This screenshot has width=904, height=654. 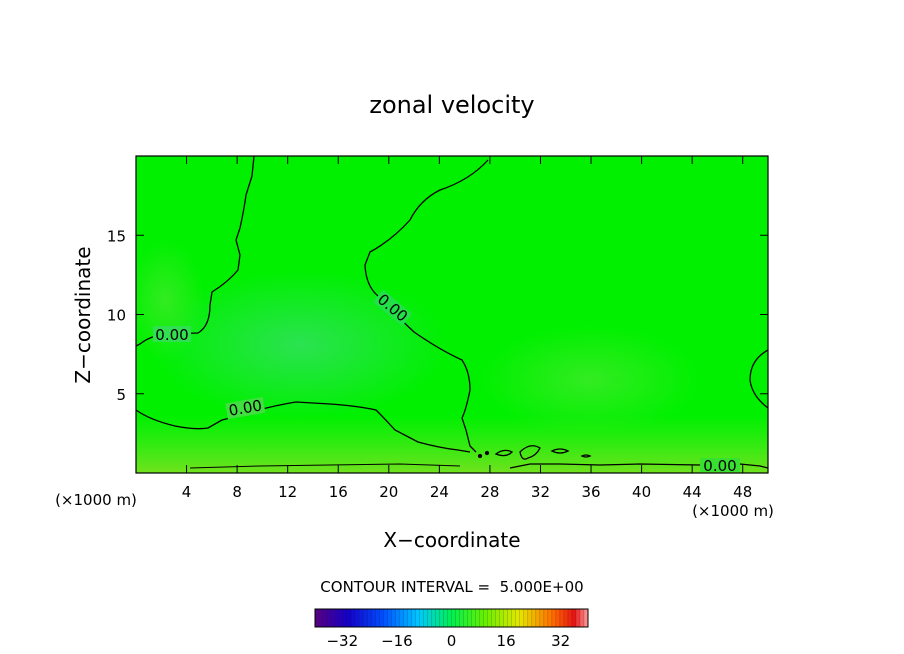 What do you see at coordinates (116, 236) in the screenshot?
I see `y-tick-label: 15` at bounding box center [116, 236].